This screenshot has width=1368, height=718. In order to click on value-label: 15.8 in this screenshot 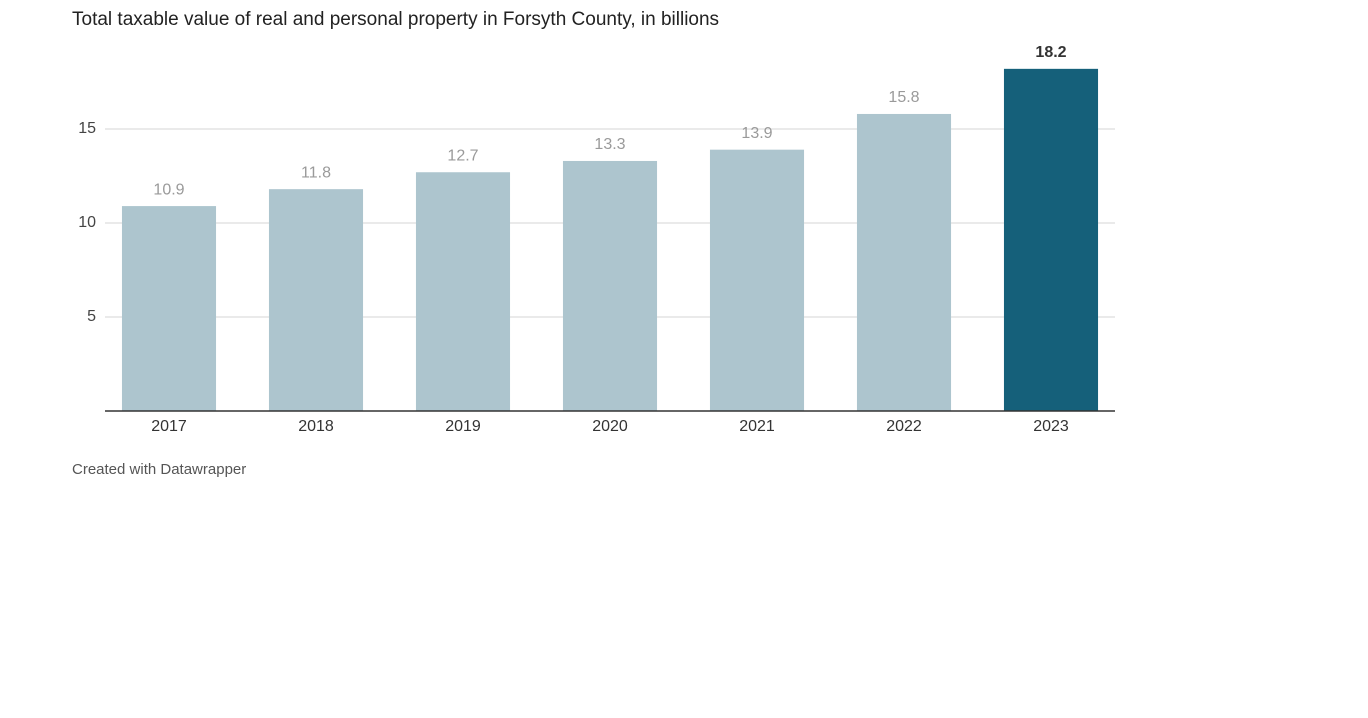, I will do `click(903, 97)`.